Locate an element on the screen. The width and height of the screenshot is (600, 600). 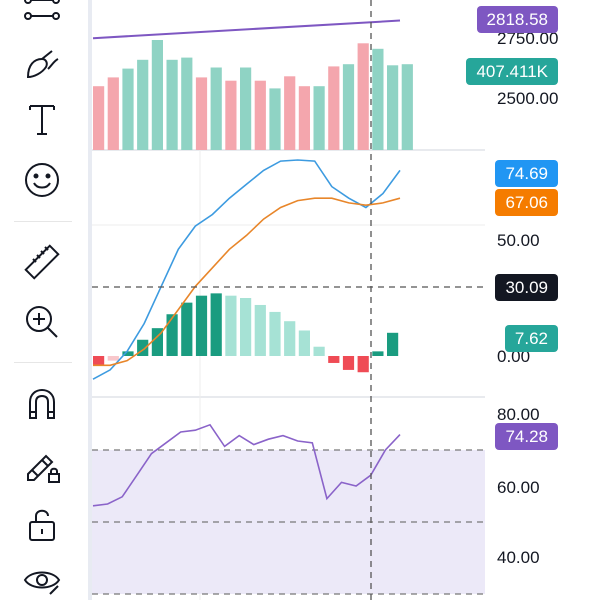
zoom-in-icon is located at coordinates (42, 322).